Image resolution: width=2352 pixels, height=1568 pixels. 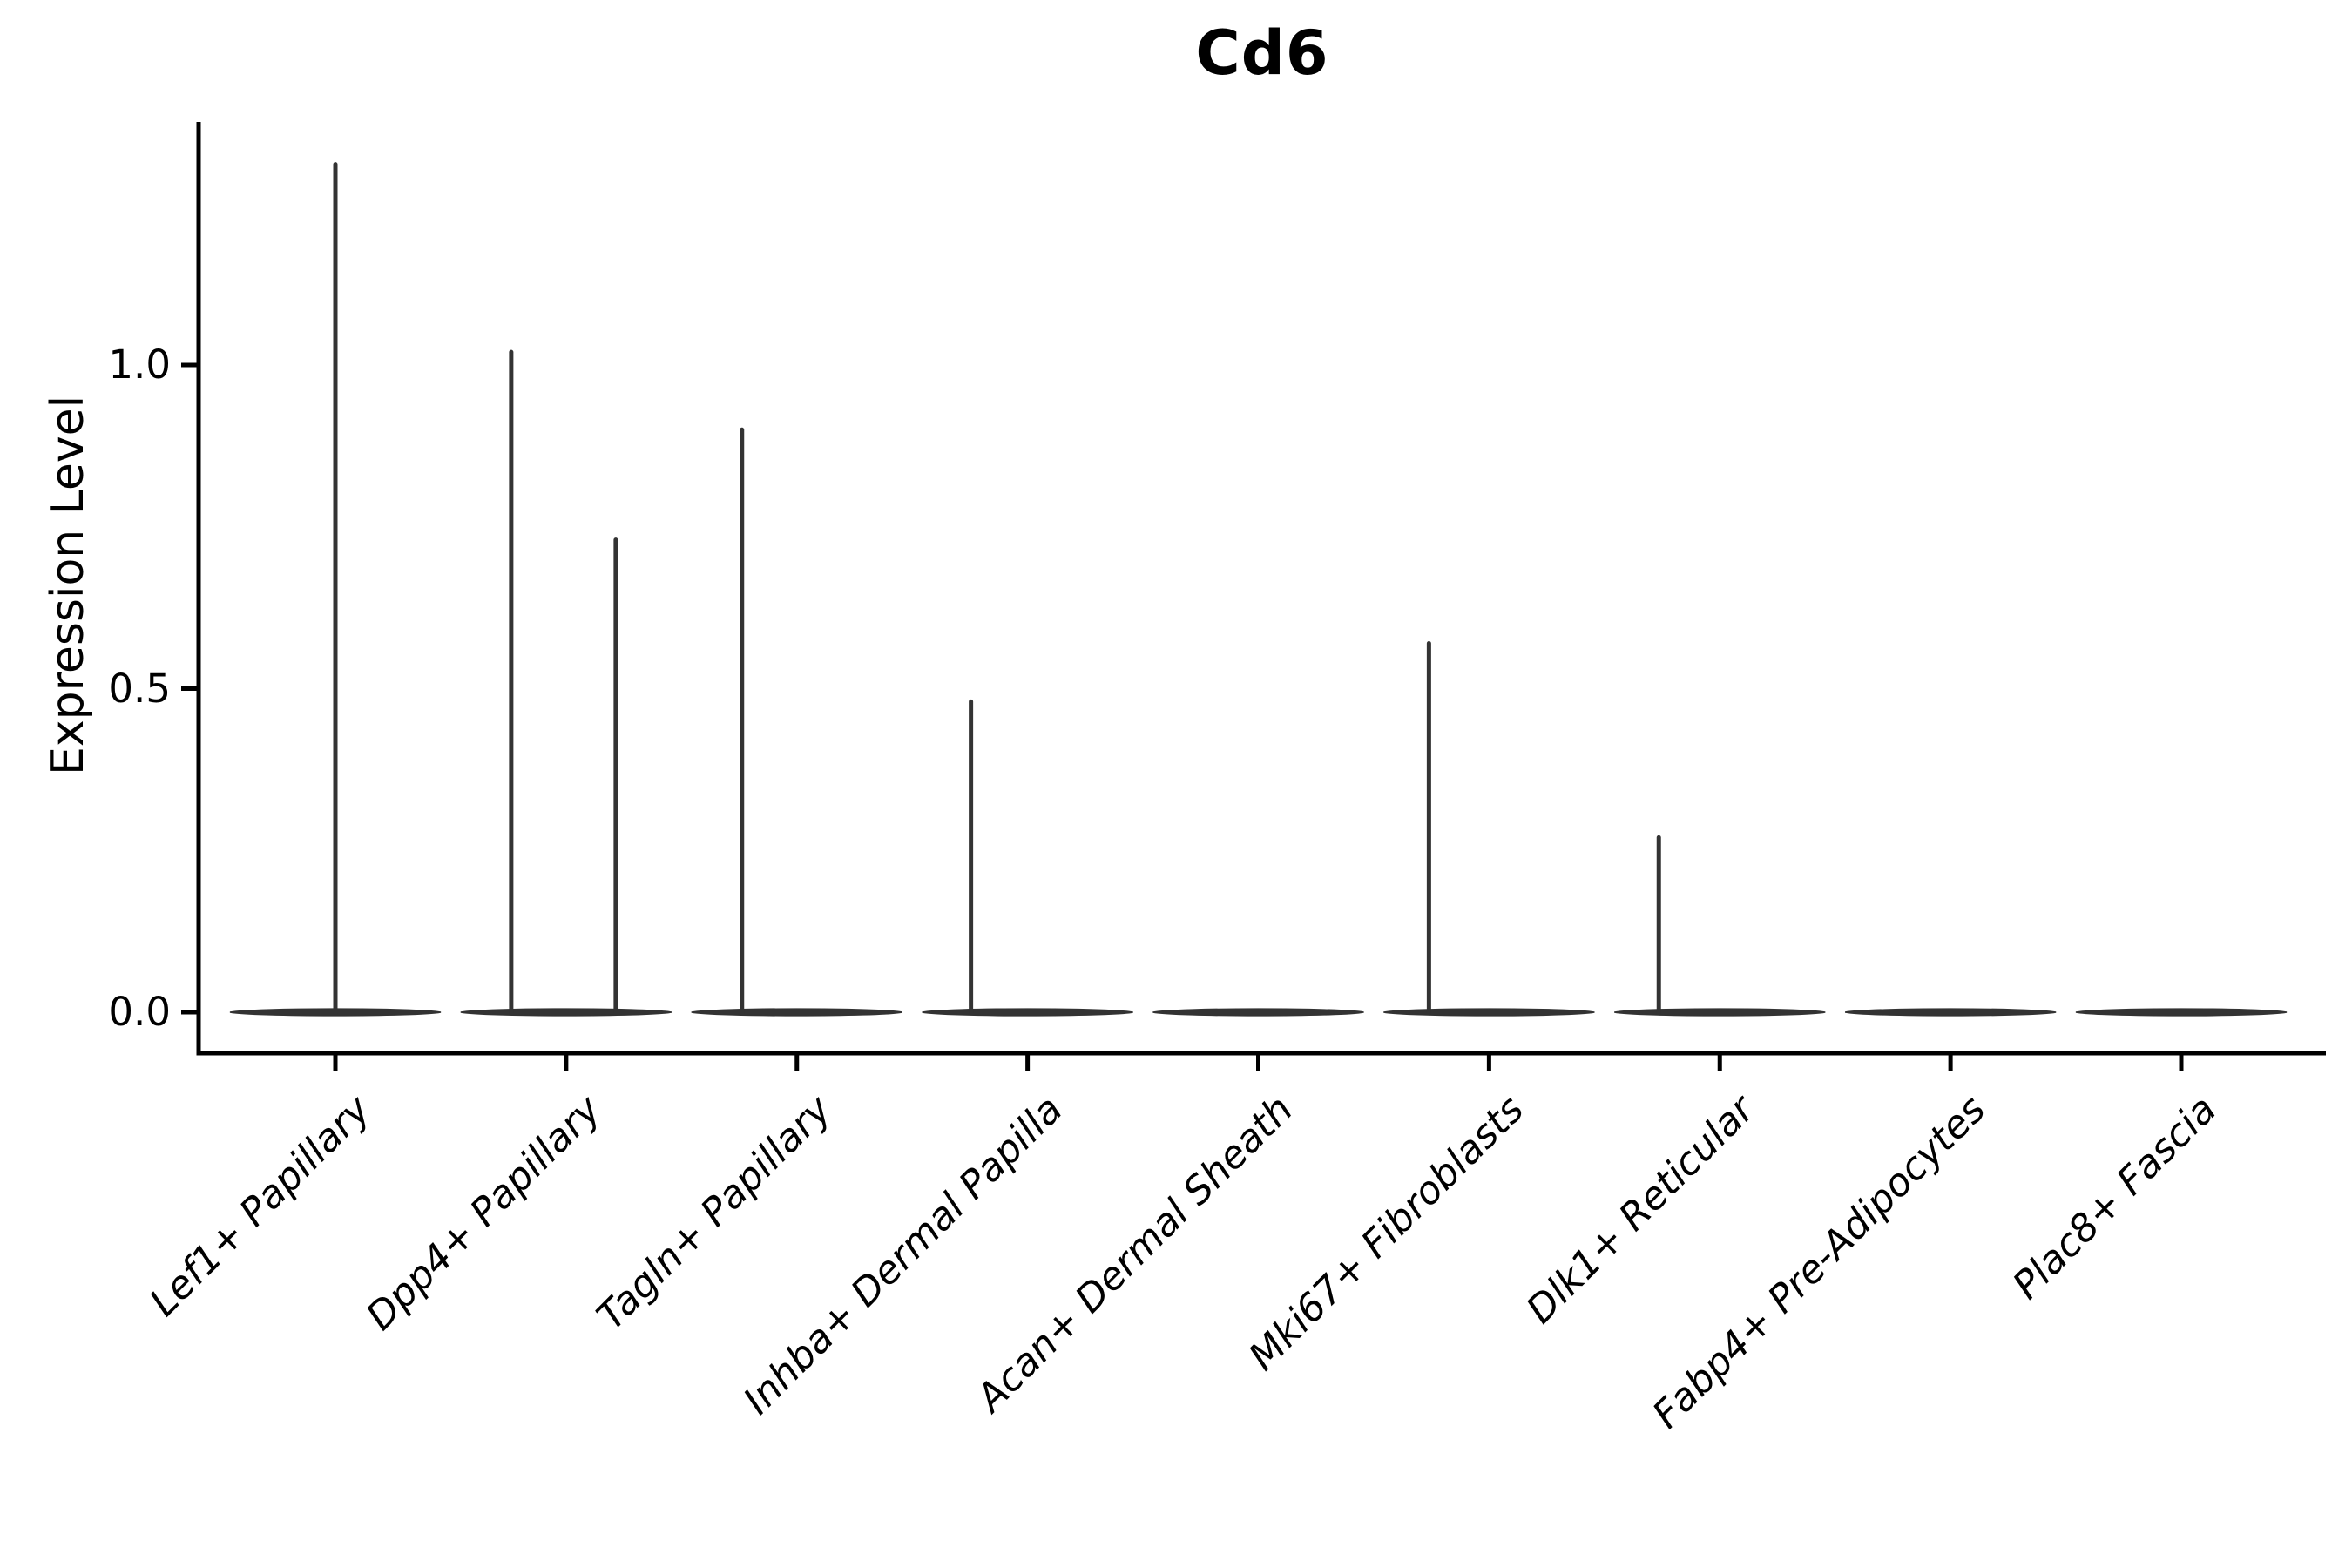 I want to click on y-axis-label: Expression Level, so click(x=68, y=585).